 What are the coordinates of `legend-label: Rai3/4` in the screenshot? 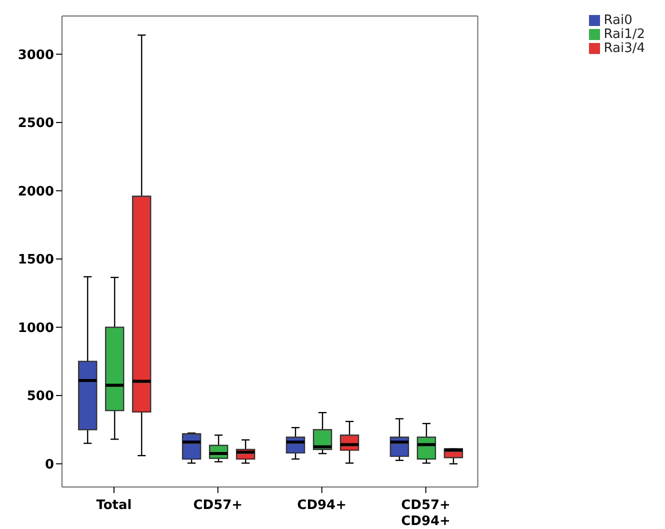 It's located at (624, 48).